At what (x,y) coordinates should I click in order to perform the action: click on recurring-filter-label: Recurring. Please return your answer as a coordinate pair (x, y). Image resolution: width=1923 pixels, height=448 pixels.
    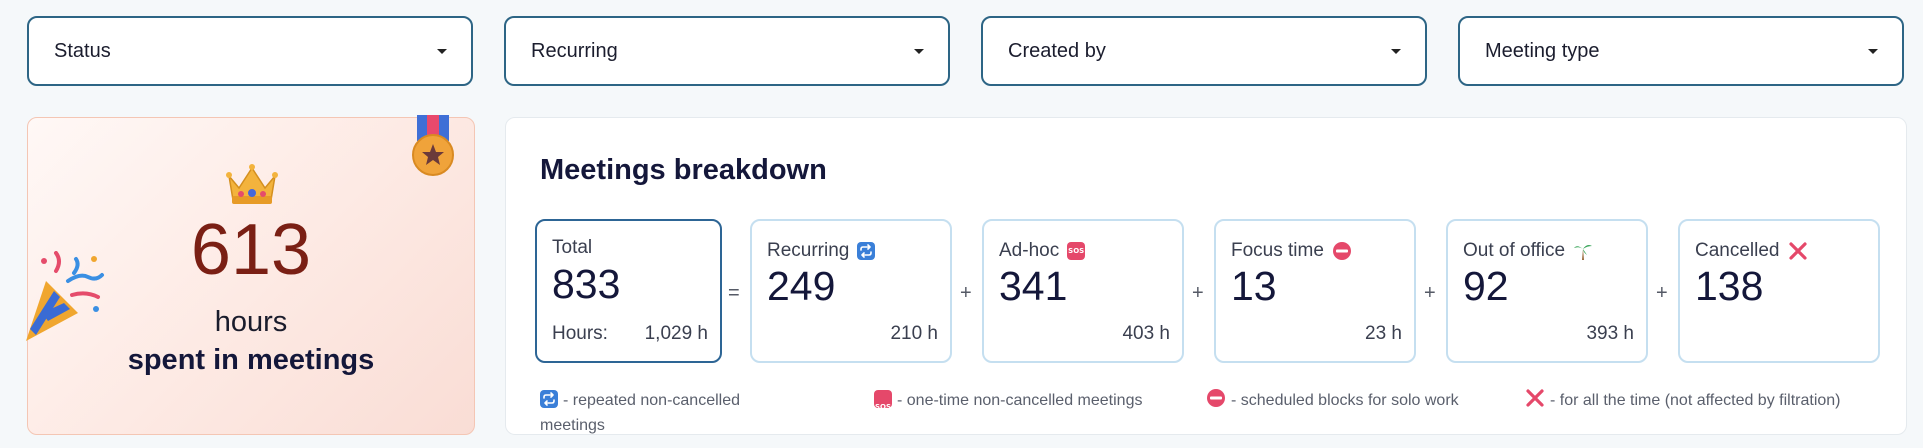
    Looking at the image, I should click on (574, 50).